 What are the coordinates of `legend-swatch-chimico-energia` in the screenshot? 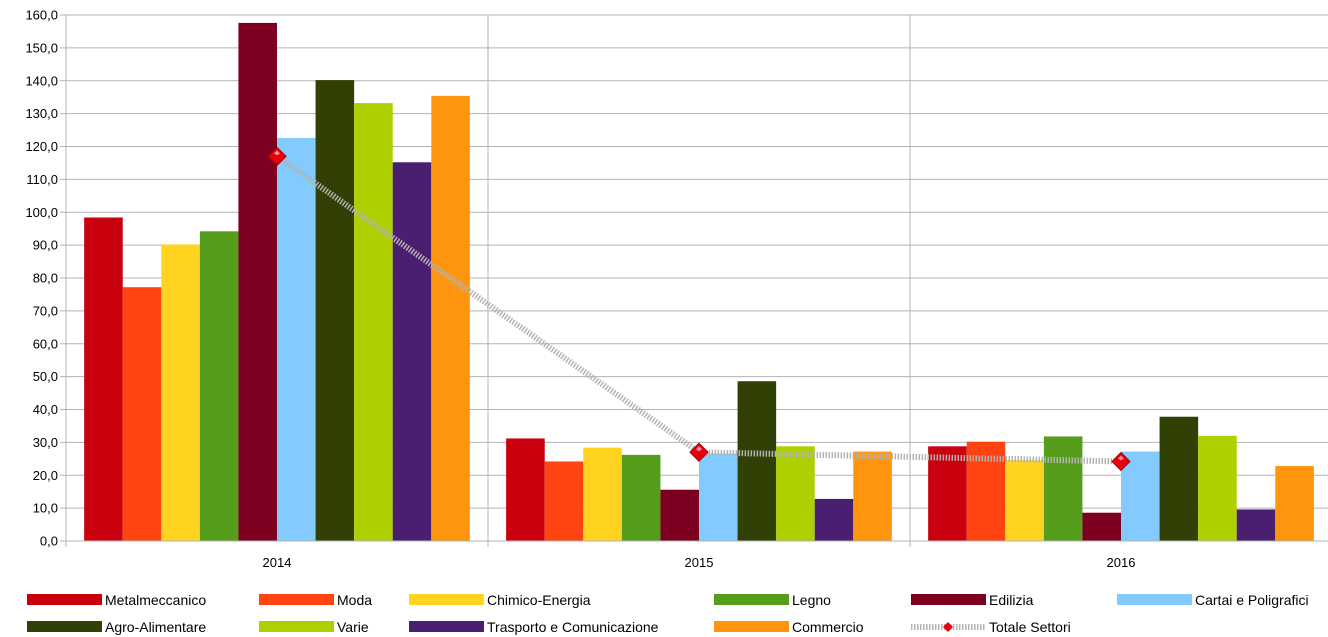 It's located at (446, 599).